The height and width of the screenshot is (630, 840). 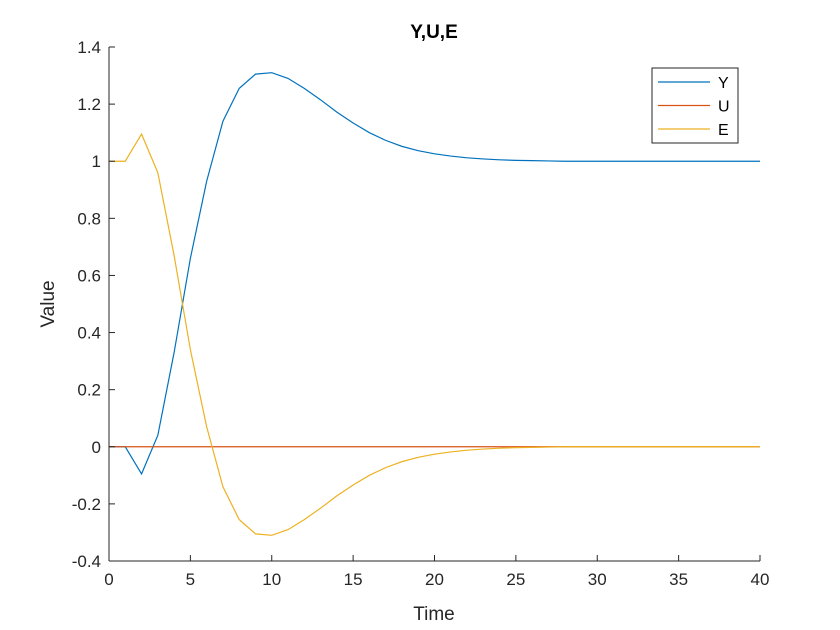 I want to click on x-tick-label: 15, so click(x=353, y=579).